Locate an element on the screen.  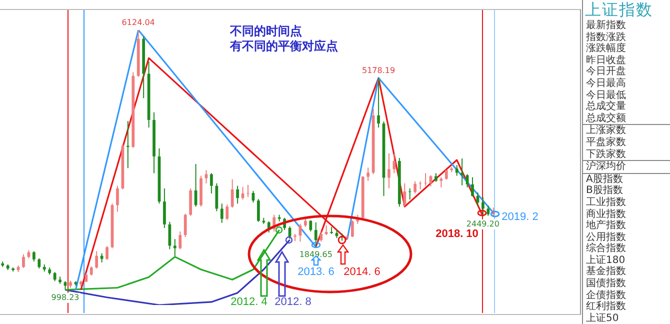
annotation: 2449.20 is located at coordinates (483, 223).